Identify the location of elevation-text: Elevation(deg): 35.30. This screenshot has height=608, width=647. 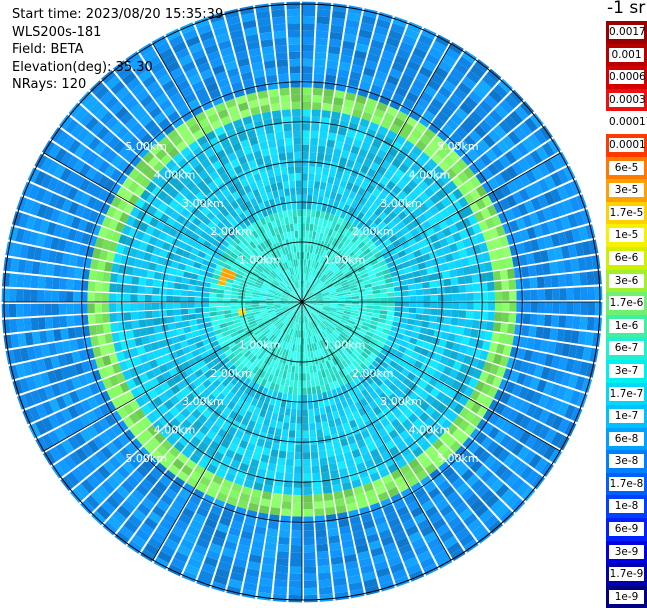
(82, 67).